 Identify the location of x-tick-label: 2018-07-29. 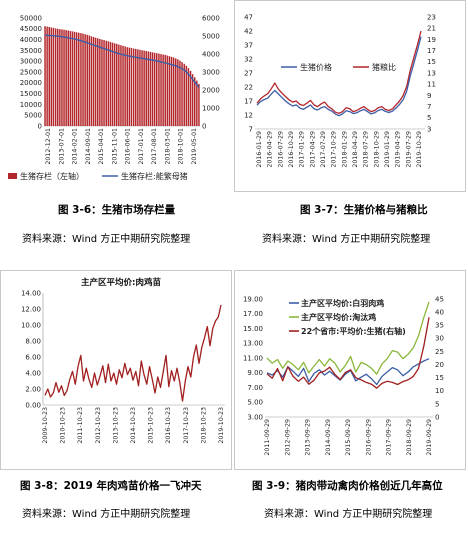
(366, 149).